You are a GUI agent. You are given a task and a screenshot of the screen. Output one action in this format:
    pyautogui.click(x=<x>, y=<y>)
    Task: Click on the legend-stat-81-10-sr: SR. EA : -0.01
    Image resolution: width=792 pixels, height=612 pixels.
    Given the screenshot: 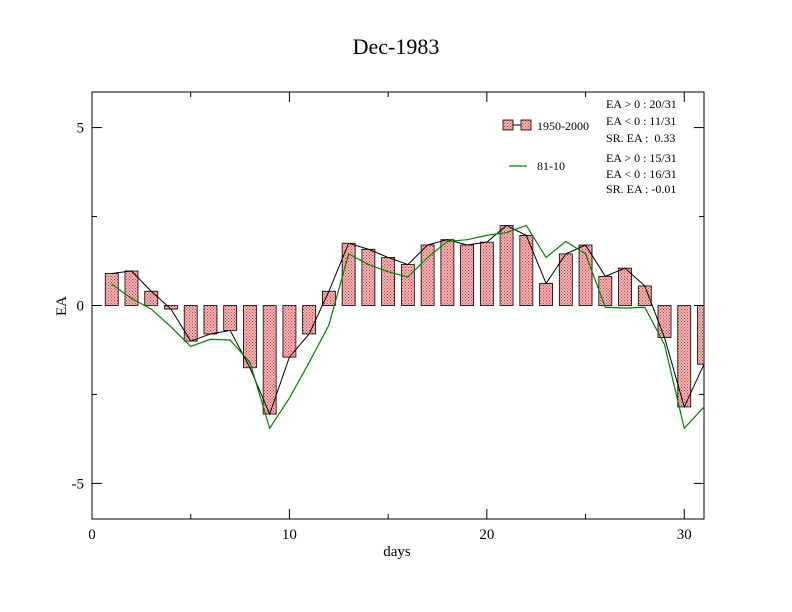 What is the action you would take?
    pyautogui.click(x=641, y=189)
    